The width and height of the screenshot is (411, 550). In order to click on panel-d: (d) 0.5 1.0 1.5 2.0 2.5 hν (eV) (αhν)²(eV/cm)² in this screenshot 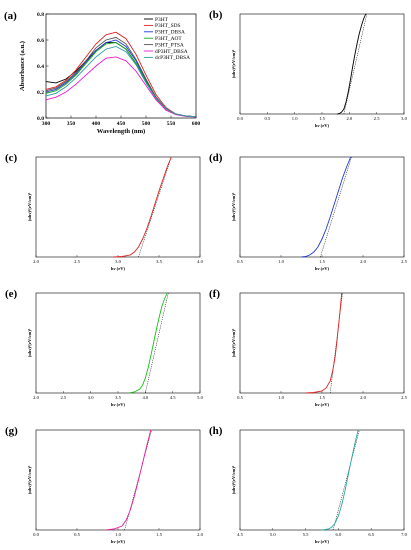, I will do `click(308, 211)`.